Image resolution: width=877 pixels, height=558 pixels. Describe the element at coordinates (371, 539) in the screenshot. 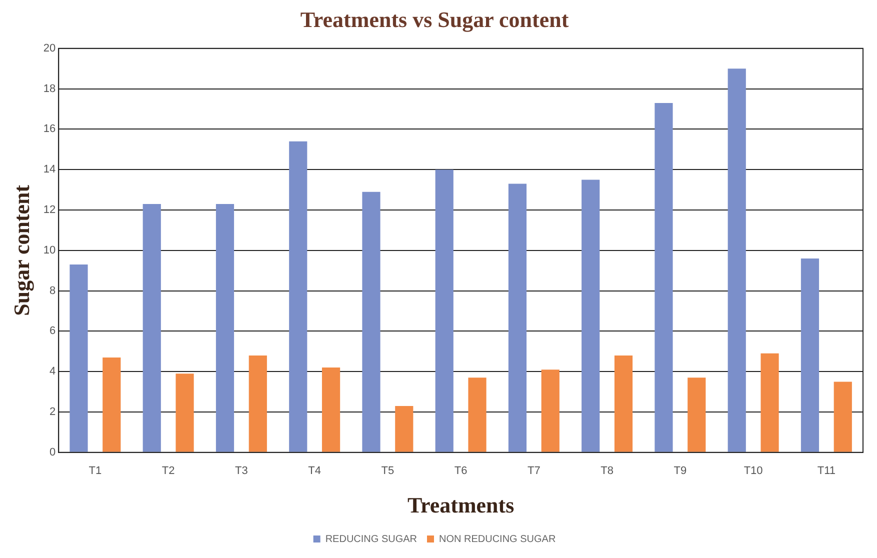

I see `legend-label: REDUCING SUGAR` at that location.